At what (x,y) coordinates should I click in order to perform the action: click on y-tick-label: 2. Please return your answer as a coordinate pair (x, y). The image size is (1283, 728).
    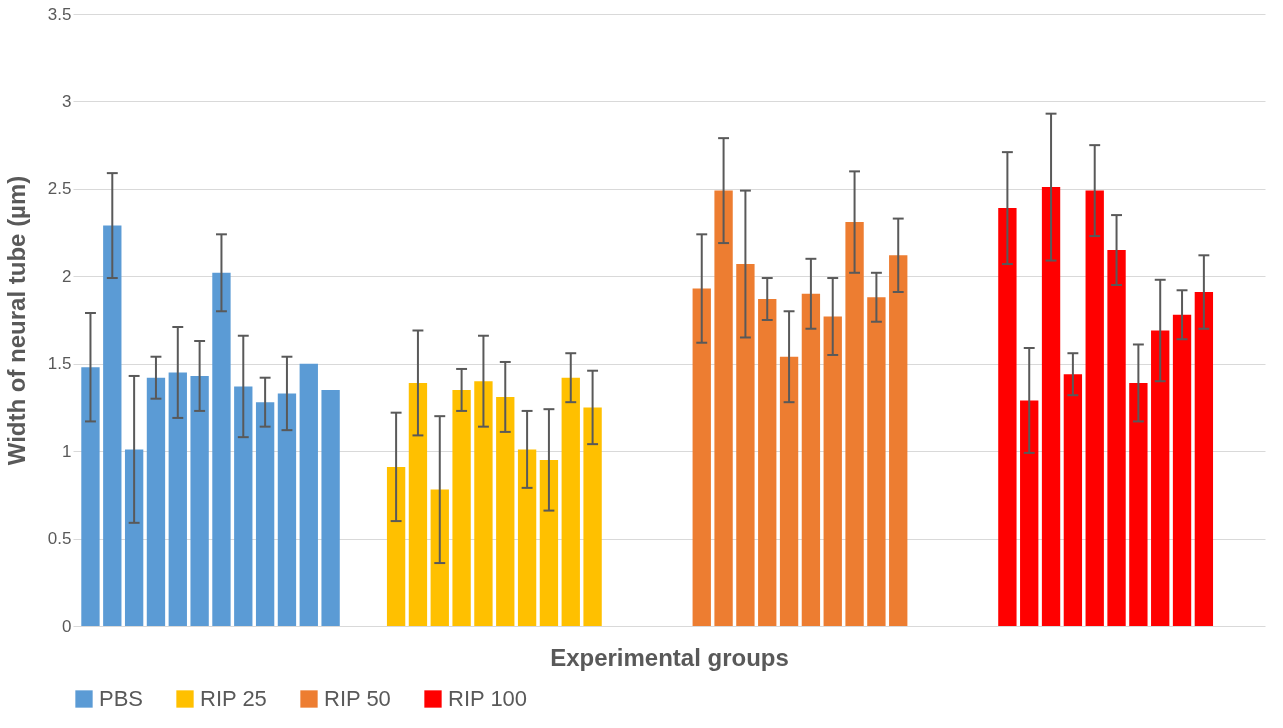
    Looking at the image, I should click on (67, 276).